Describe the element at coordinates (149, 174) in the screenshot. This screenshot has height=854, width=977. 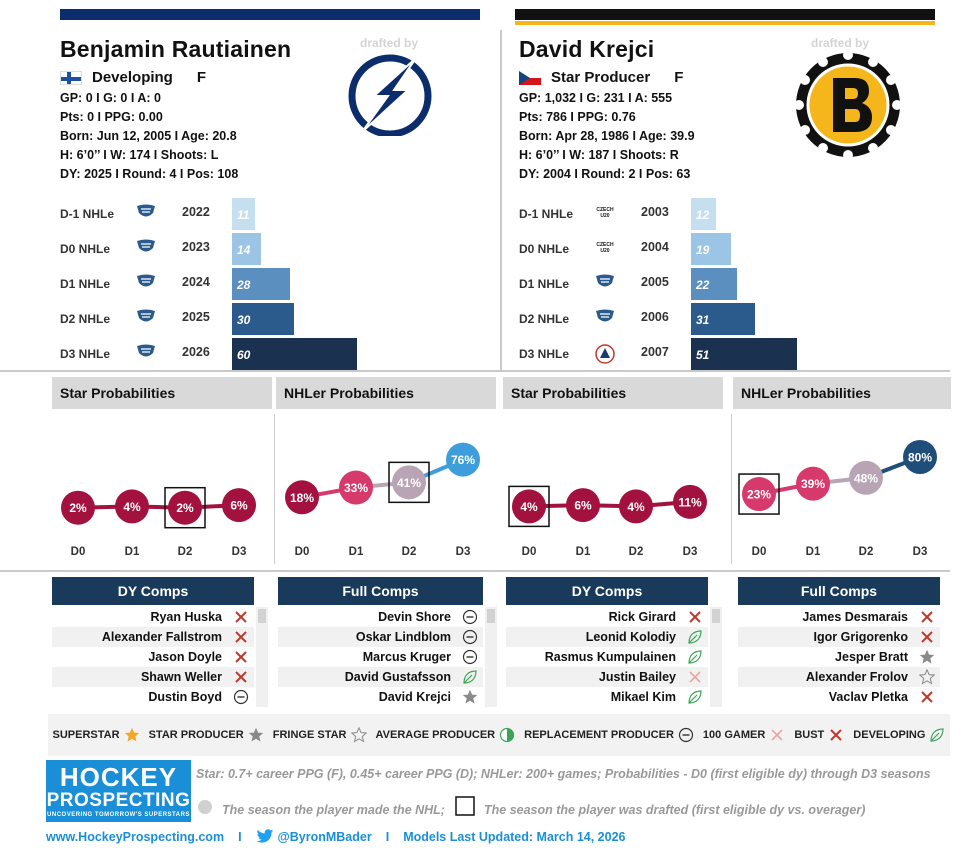
I see `player-stat: DY: 2025 I Round: 4 I Pos: 108` at that location.